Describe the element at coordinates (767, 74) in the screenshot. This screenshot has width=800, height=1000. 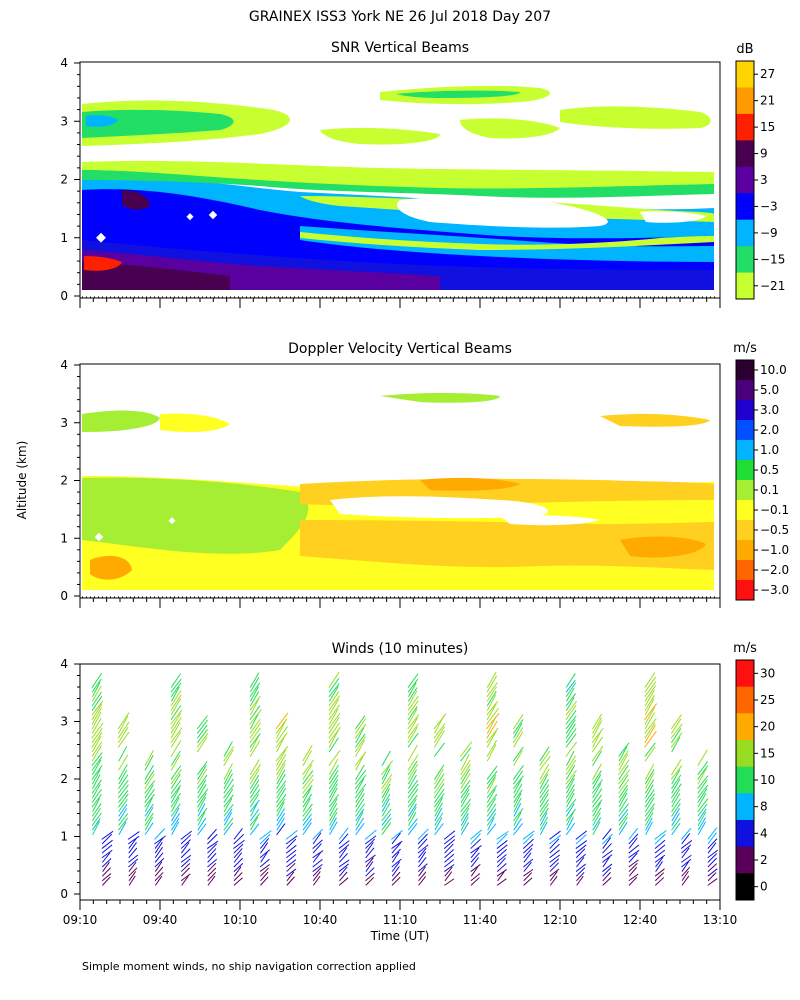
I see `colorbar-label: 27` at that location.